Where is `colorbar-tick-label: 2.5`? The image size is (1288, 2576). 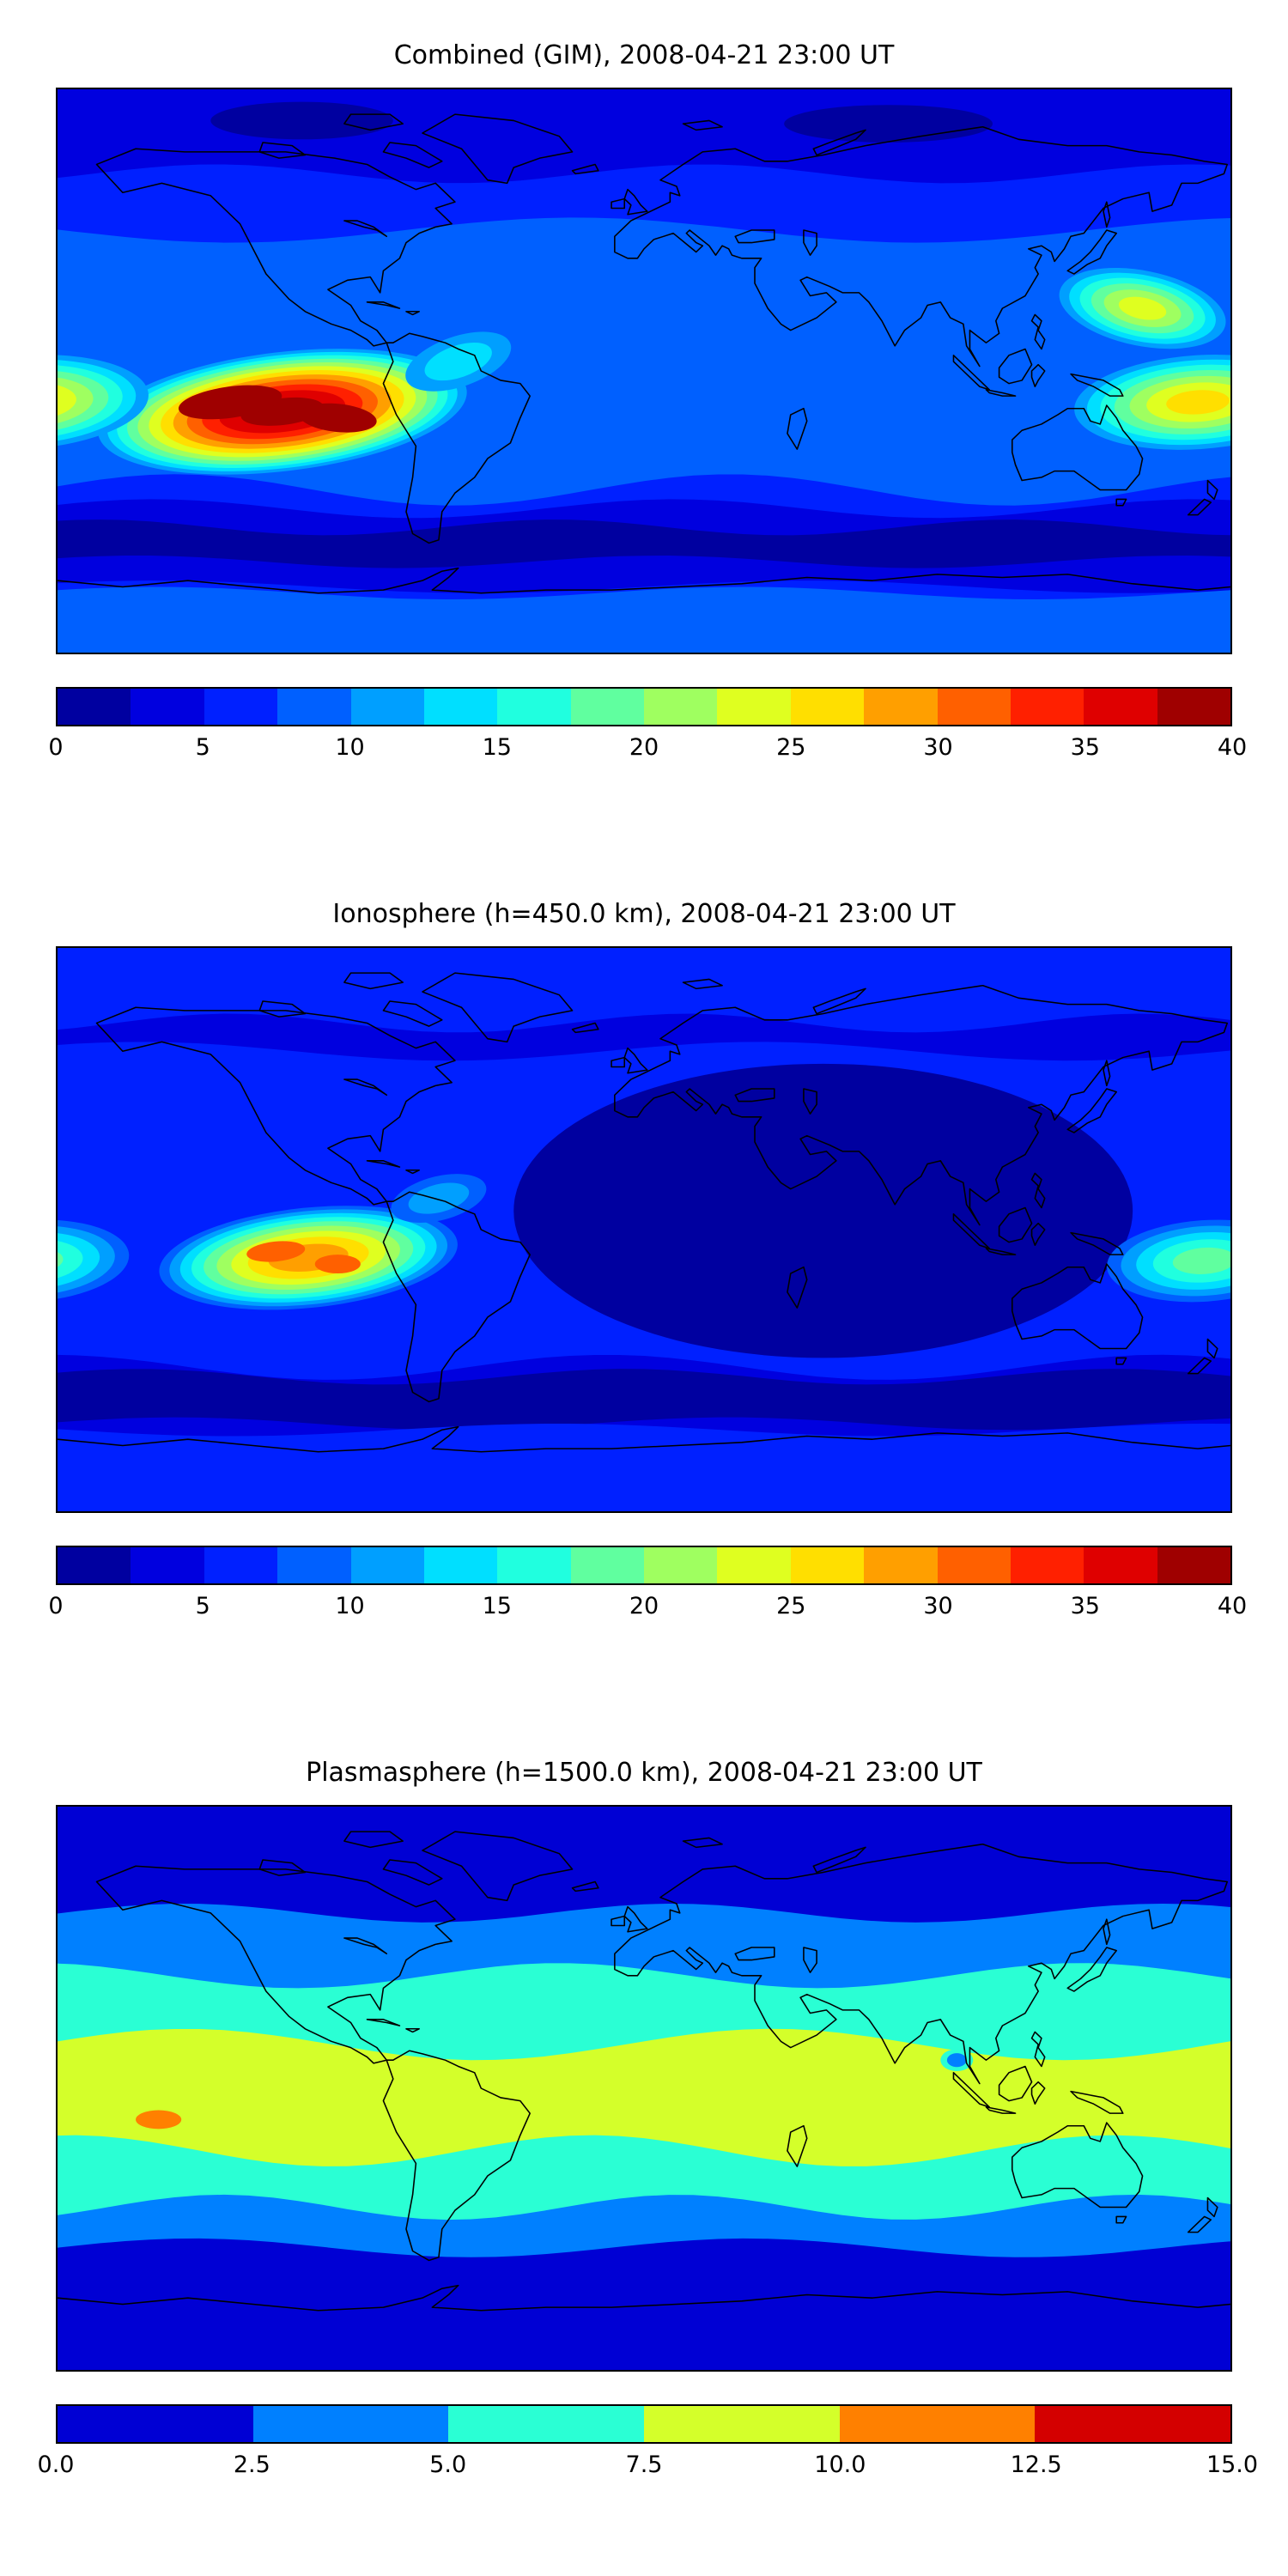 colorbar-tick-label: 2.5 is located at coordinates (251, 2464).